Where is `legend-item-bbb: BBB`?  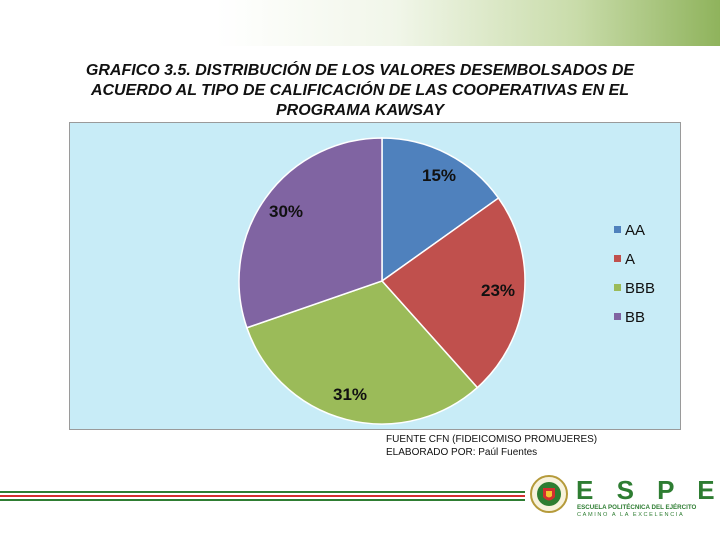 legend-item-bbb: BBB is located at coordinates (634, 290).